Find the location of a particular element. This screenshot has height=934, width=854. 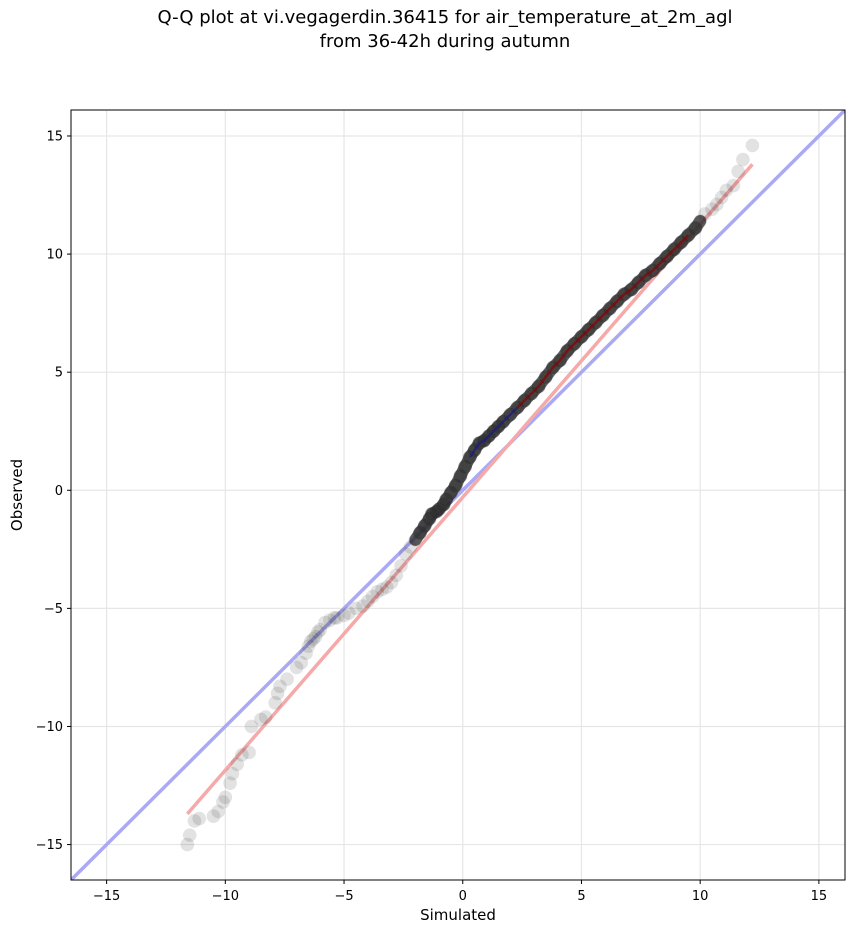

x-tick-label: 15 is located at coordinates (819, 896).